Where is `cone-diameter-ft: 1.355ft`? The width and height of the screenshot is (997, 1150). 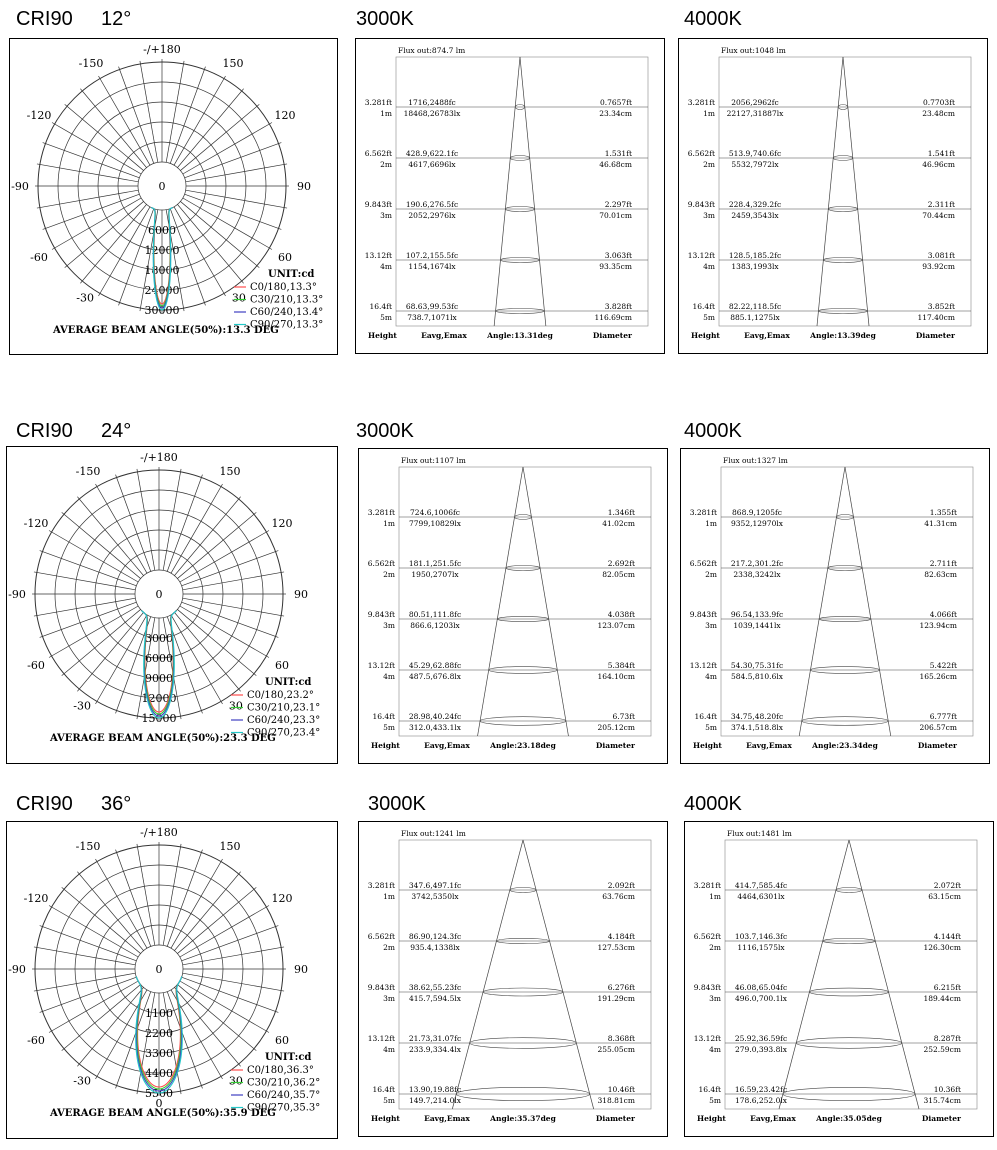 cone-diameter-ft: 1.355ft is located at coordinates (943, 512).